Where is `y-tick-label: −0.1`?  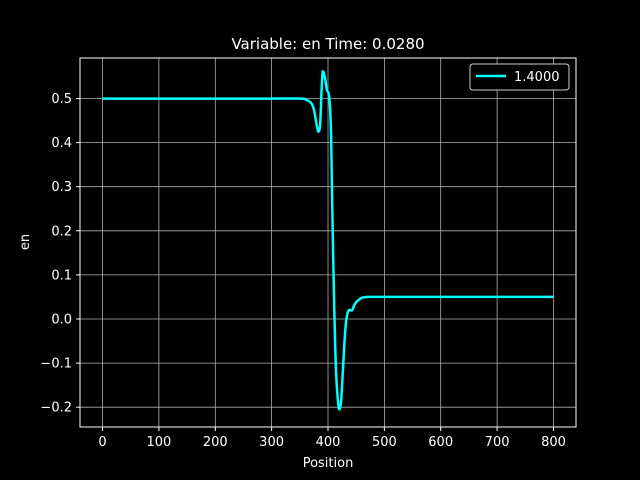
y-tick-label: −0.1 is located at coordinates (56, 364).